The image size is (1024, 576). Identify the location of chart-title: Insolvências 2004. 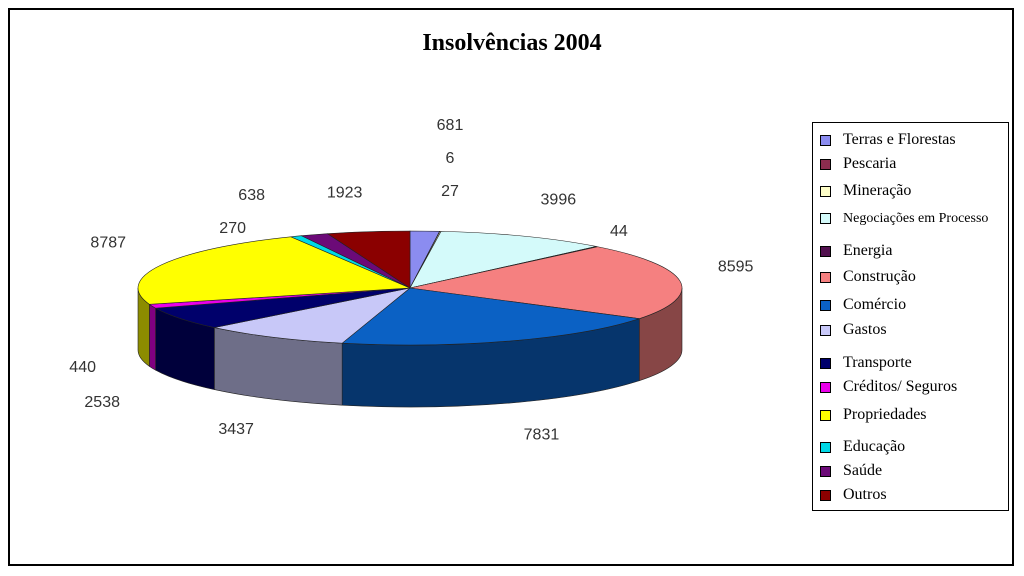
(512, 43).